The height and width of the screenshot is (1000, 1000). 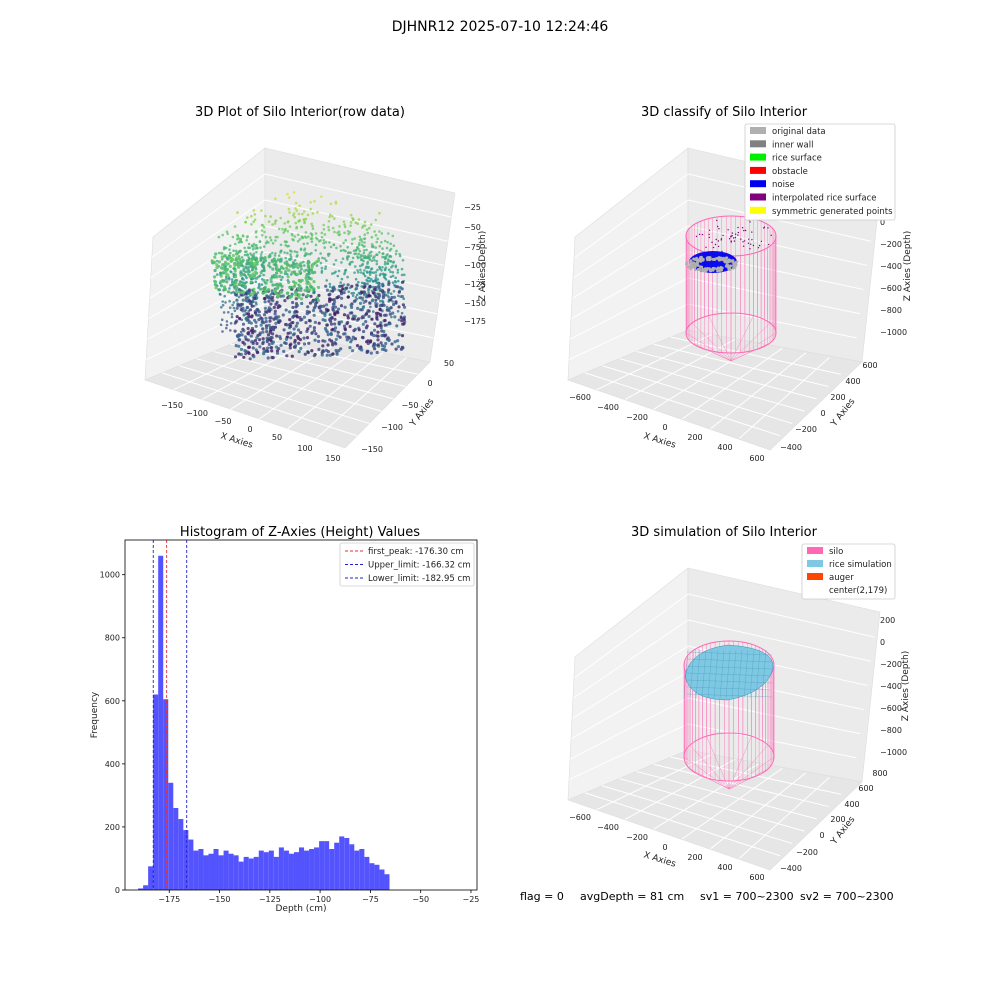 What do you see at coordinates (420, 899) in the screenshot?
I see `x-tick-label: −50` at bounding box center [420, 899].